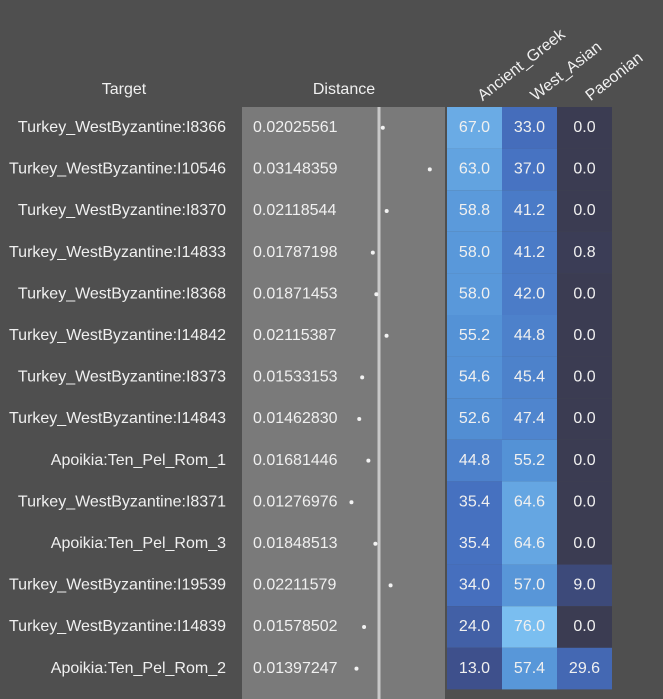 This screenshot has width=663, height=699. I want to click on cell-value: 35.4, so click(474, 543).